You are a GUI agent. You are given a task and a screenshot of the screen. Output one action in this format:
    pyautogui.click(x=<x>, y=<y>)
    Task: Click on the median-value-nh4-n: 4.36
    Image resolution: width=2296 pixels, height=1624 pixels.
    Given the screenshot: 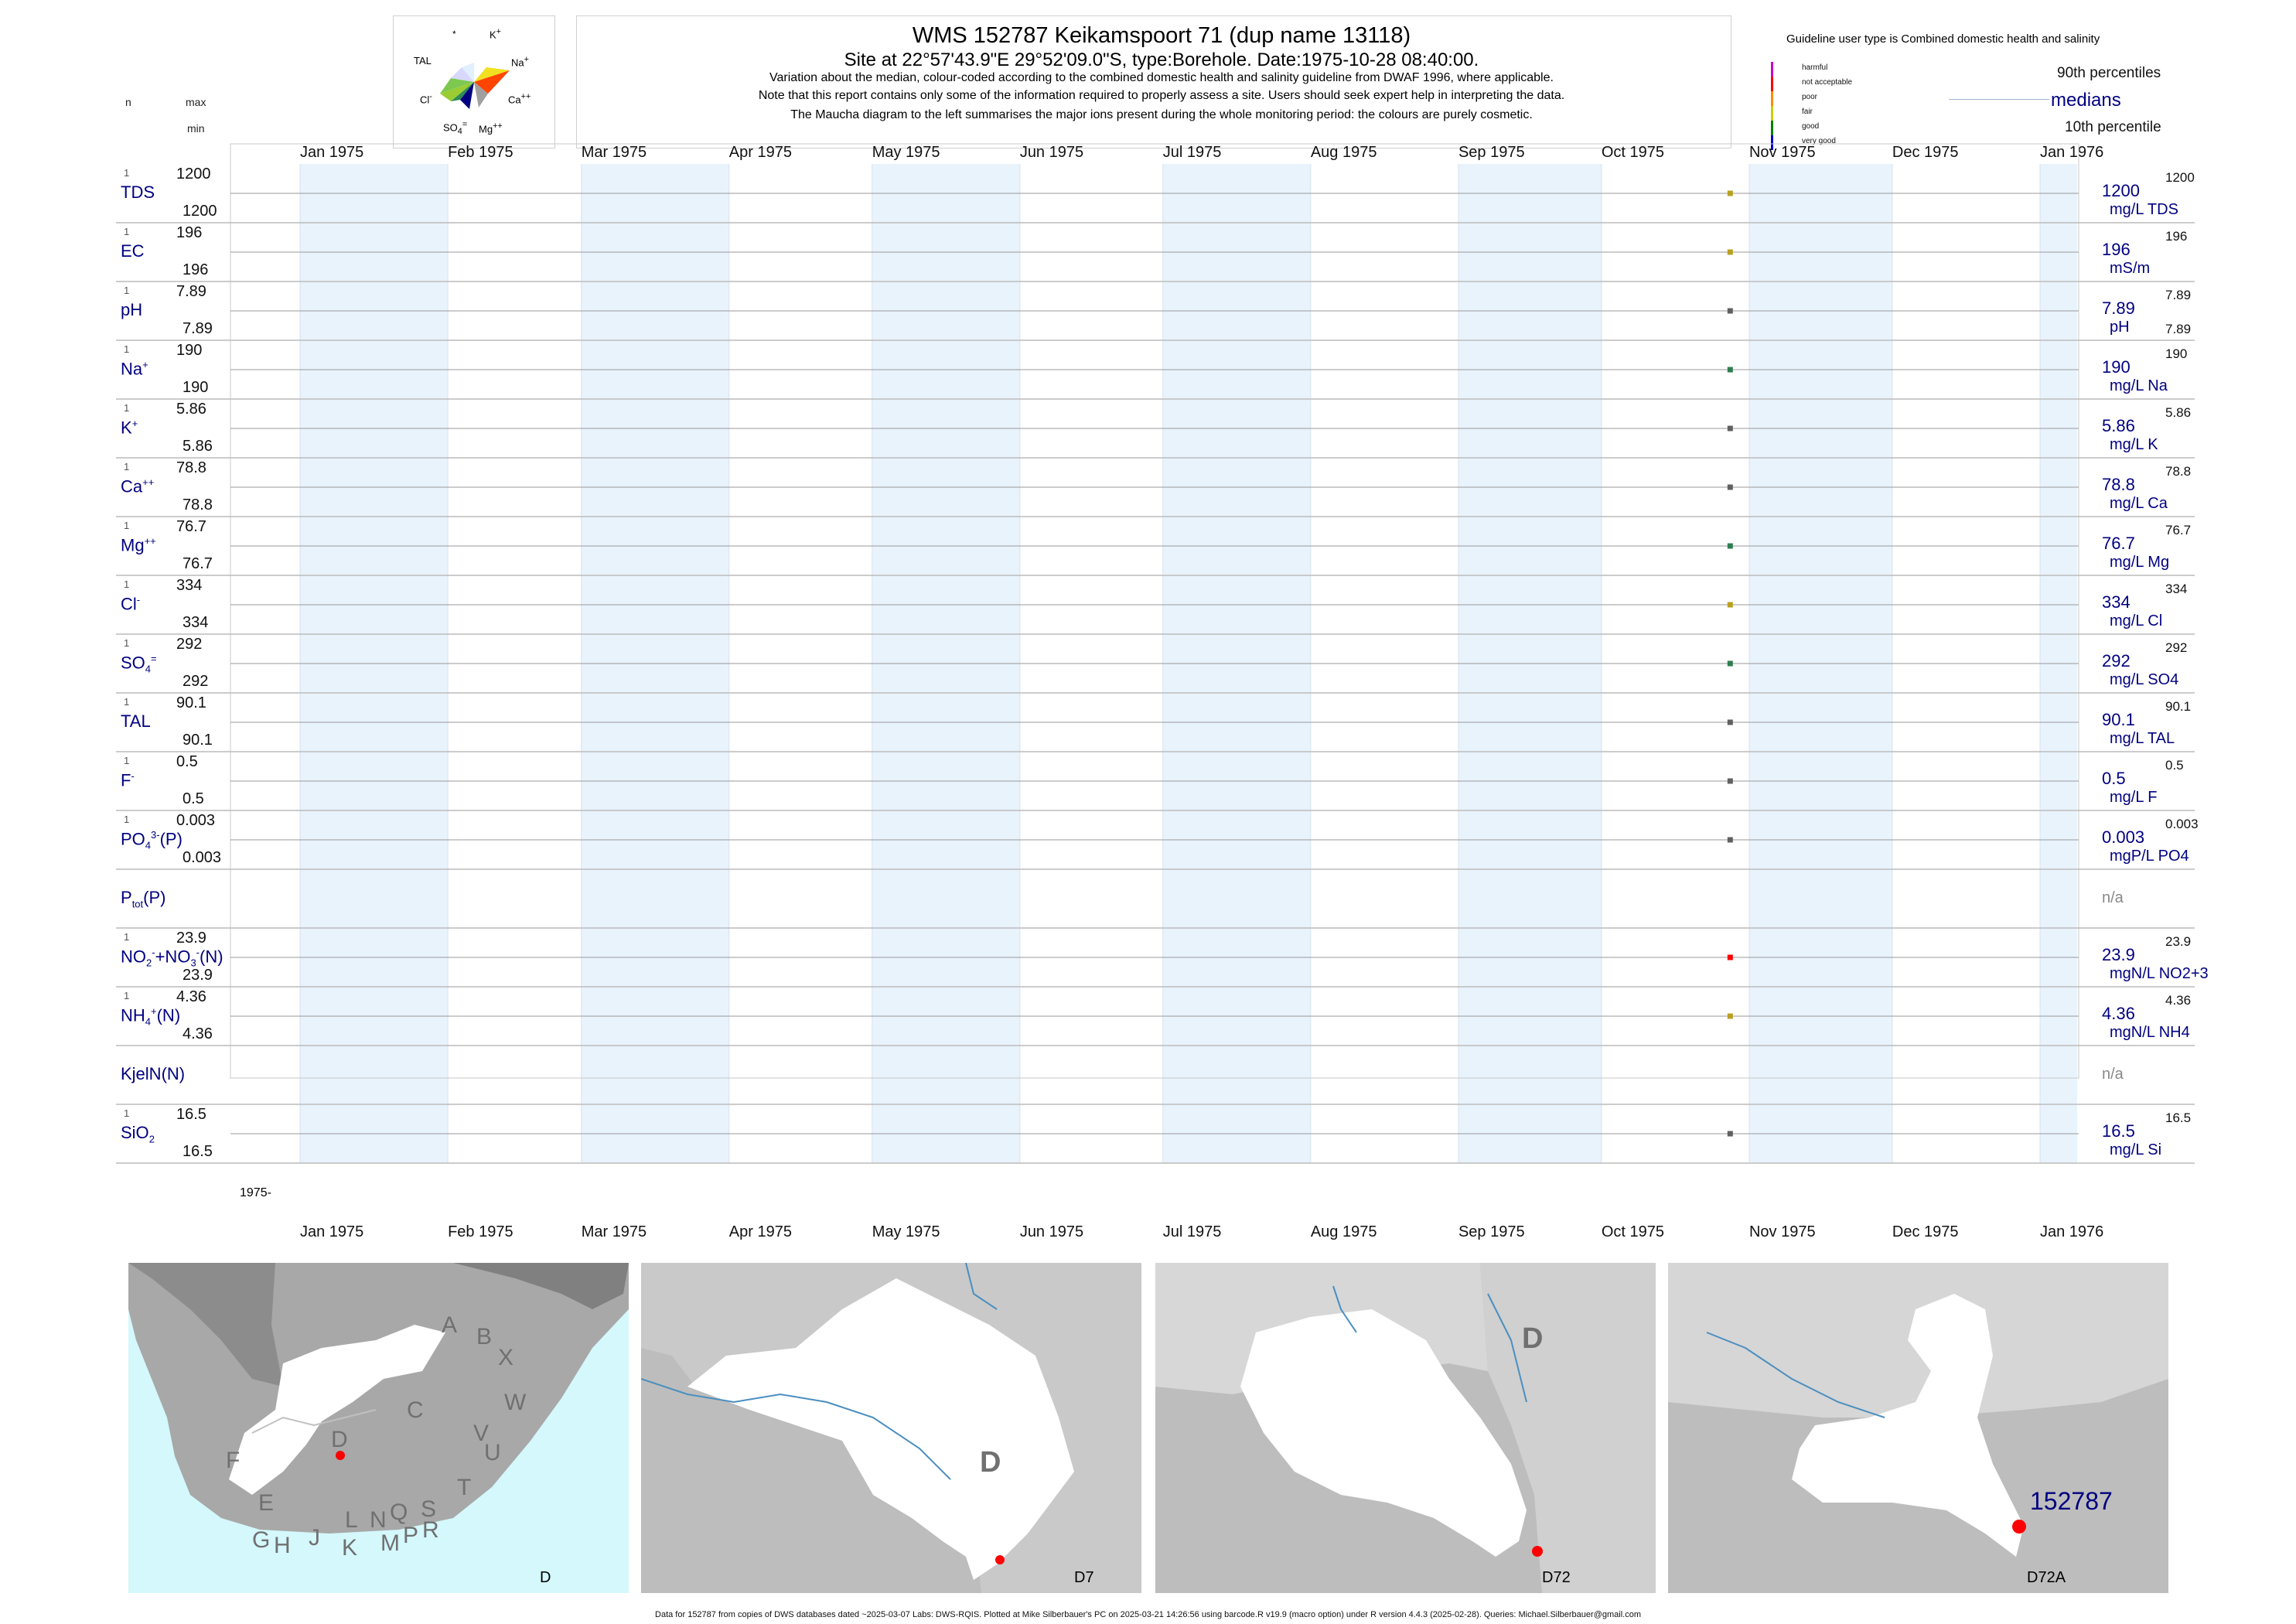 What is the action you would take?
    pyautogui.click(x=2118, y=1013)
    